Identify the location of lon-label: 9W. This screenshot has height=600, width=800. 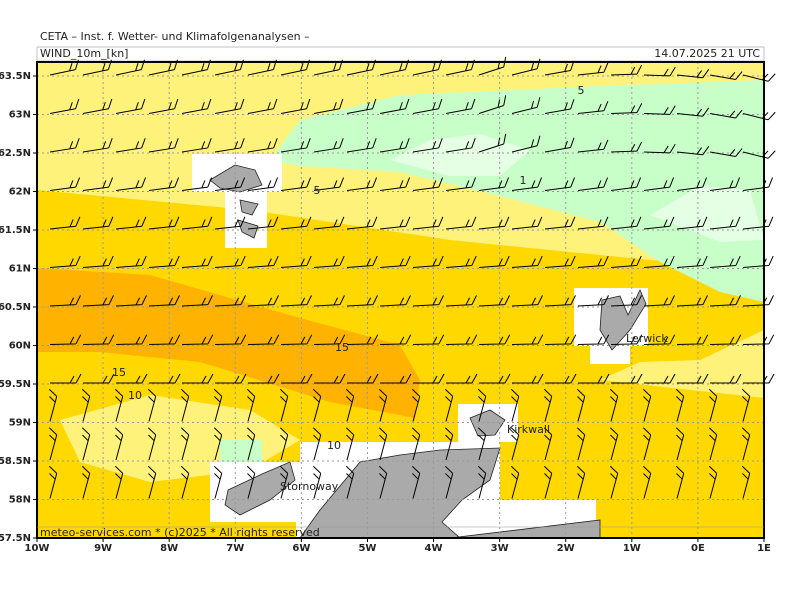
(103, 548).